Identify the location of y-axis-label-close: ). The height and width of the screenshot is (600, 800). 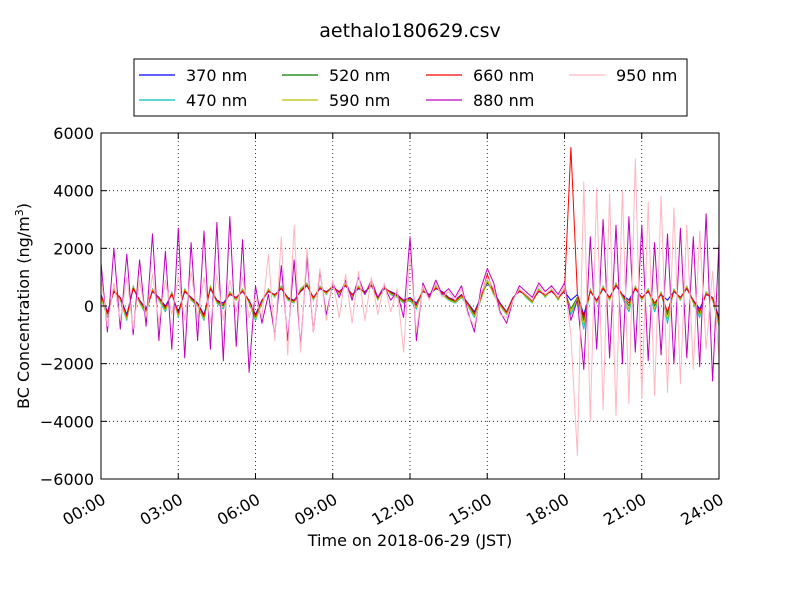
(23, 206).